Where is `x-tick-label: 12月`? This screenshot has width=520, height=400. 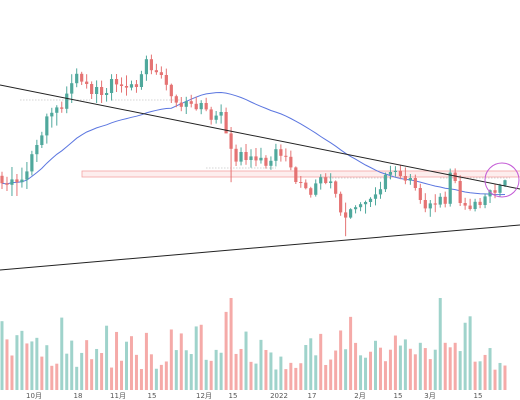 x-tick-label: 12月 is located at coordinates (204, 396).